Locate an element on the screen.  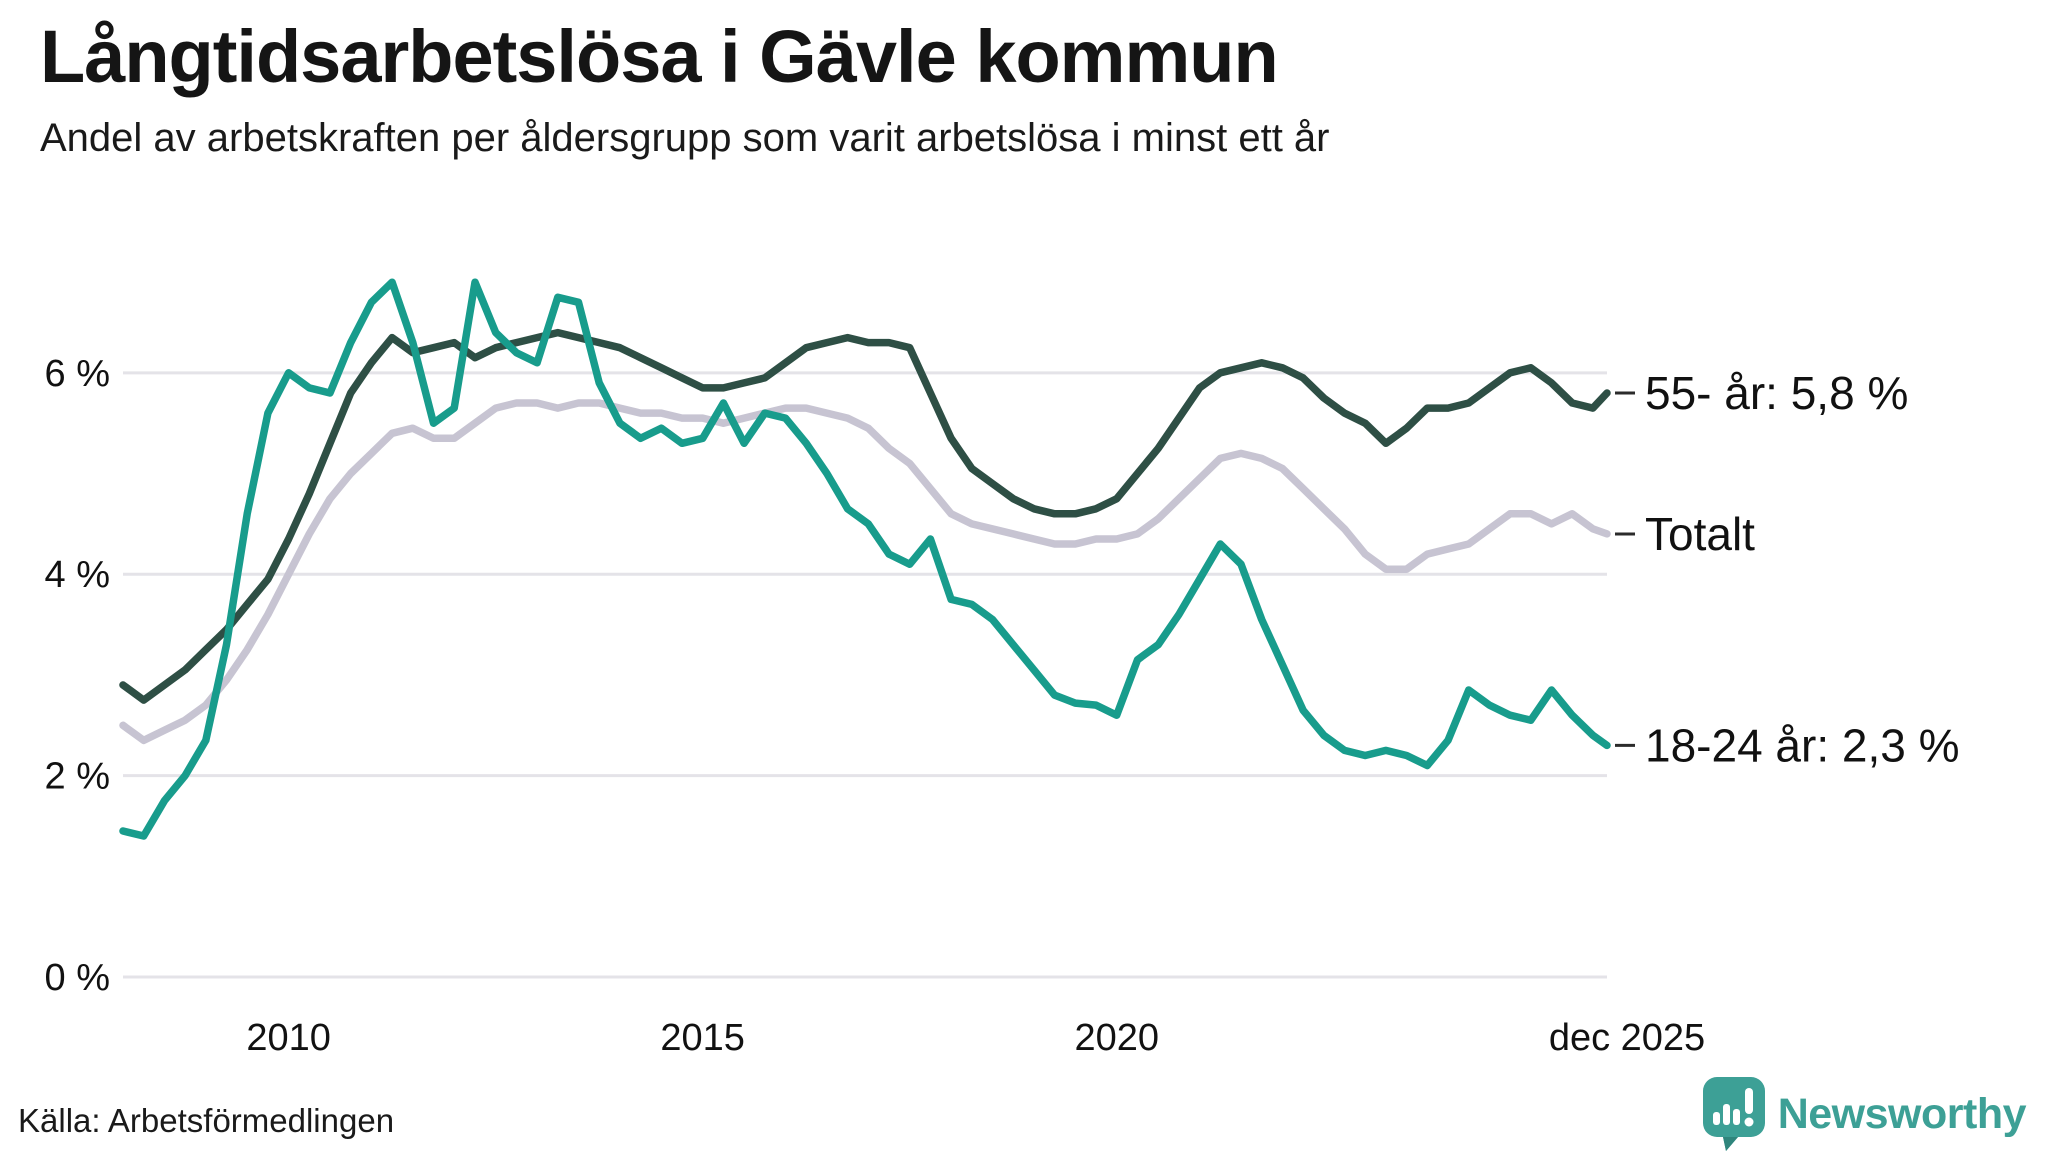
y-axis-label: 4 % is located at coordinates (77, 575).